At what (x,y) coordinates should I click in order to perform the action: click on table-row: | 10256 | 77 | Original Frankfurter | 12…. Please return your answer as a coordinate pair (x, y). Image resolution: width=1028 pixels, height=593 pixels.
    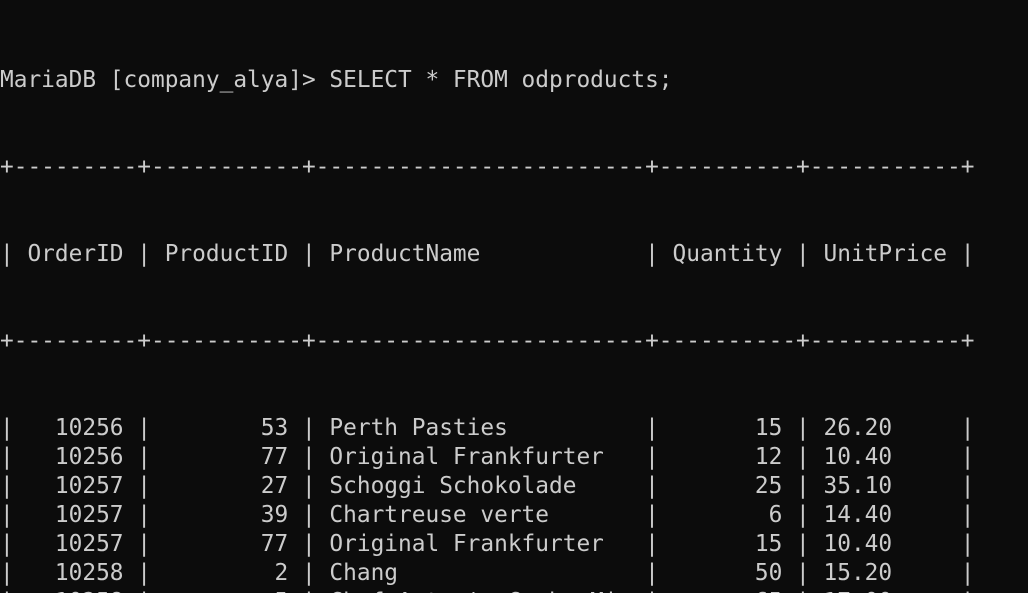
    Looking at the image, I should click on (487, 457).